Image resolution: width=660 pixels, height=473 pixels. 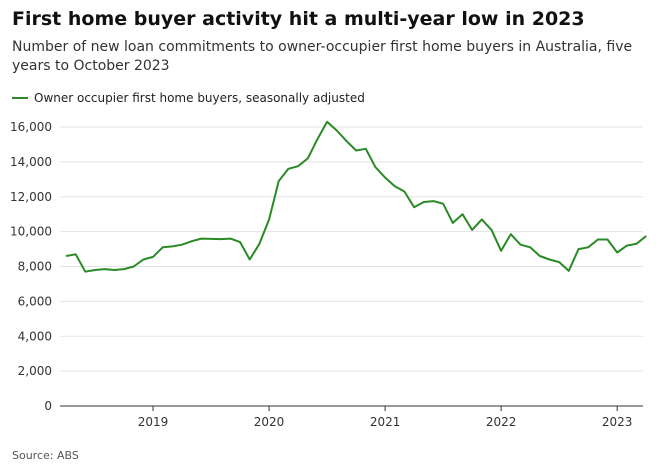 What do you see at coordinates (153, 422) in the screenshot?
I see `x-tick-label: 2019` at bounding box center [153, 422].